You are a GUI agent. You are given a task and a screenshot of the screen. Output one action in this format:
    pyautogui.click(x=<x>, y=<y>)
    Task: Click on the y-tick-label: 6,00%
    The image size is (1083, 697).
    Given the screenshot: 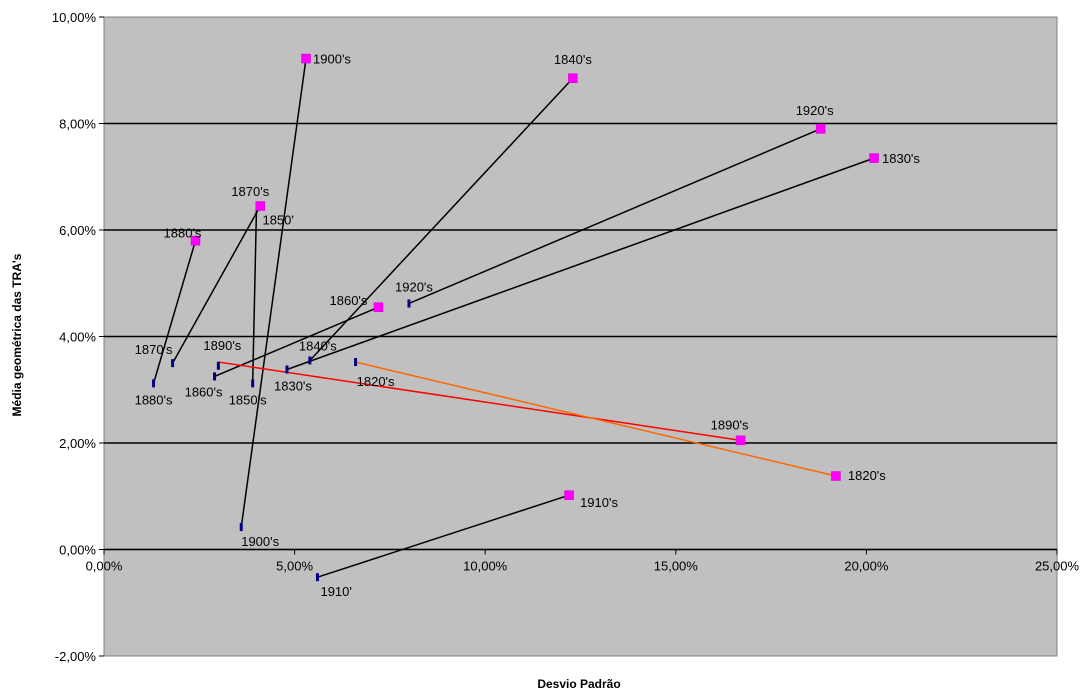 What is the action you would take?
    pyautogui.click(x=77, y=230)
    